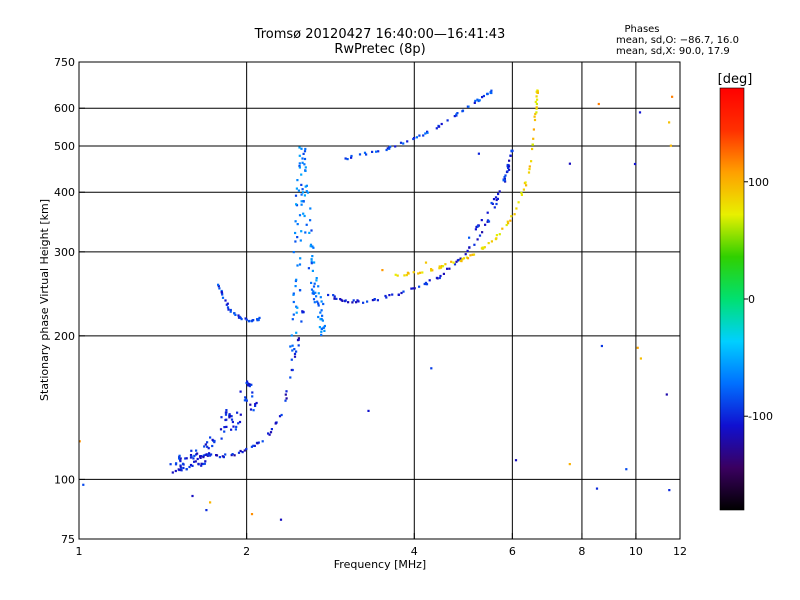 The height and width of the screenshot is (600, 800). What do you see at coordinates (381, 545) in the screenshot?
I see `x-axis-ticks: 1 2 4 6 8 10 12` at bounding box center [381, 545].